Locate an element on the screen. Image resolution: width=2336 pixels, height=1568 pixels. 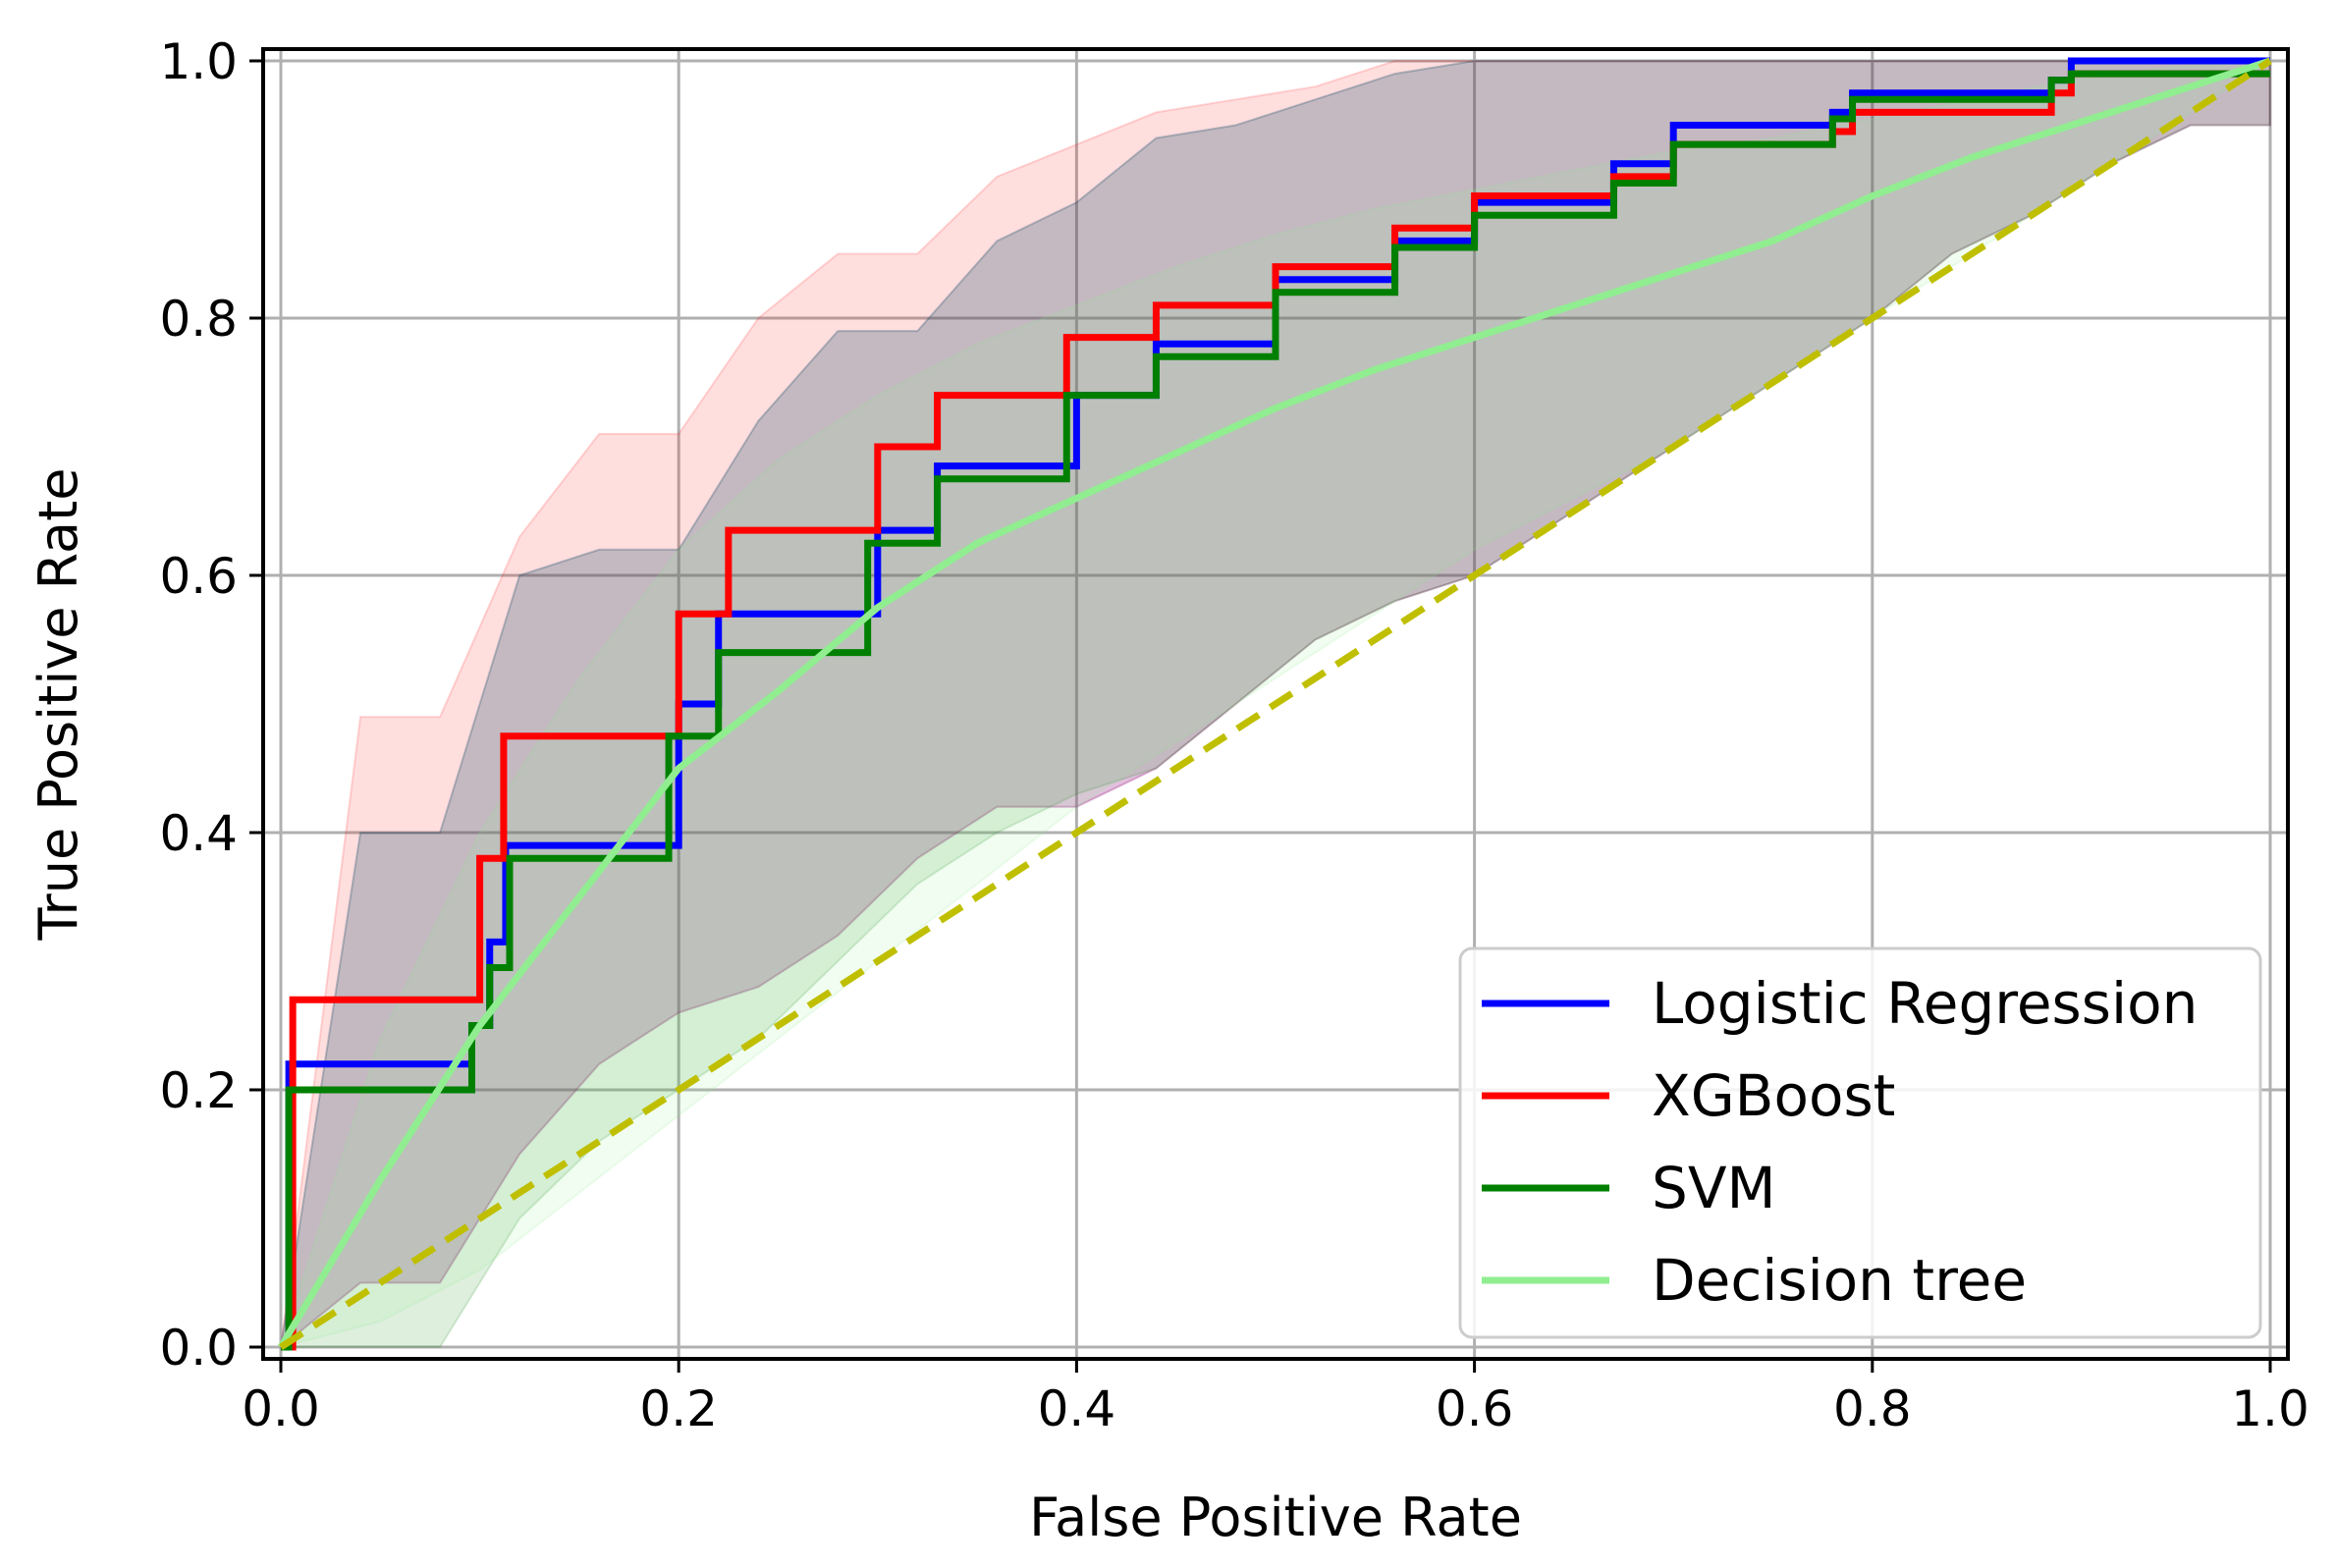
y-tick-label: 0.2 is located at coordinates (198, 1090).